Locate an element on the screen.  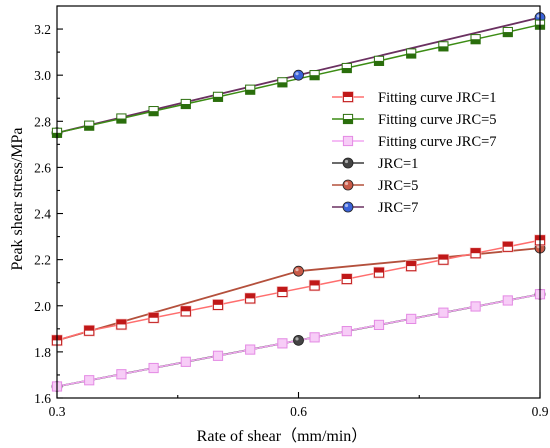
legend-label-1: Fitting curve JRC=5 is located at coordinates (437, 120).